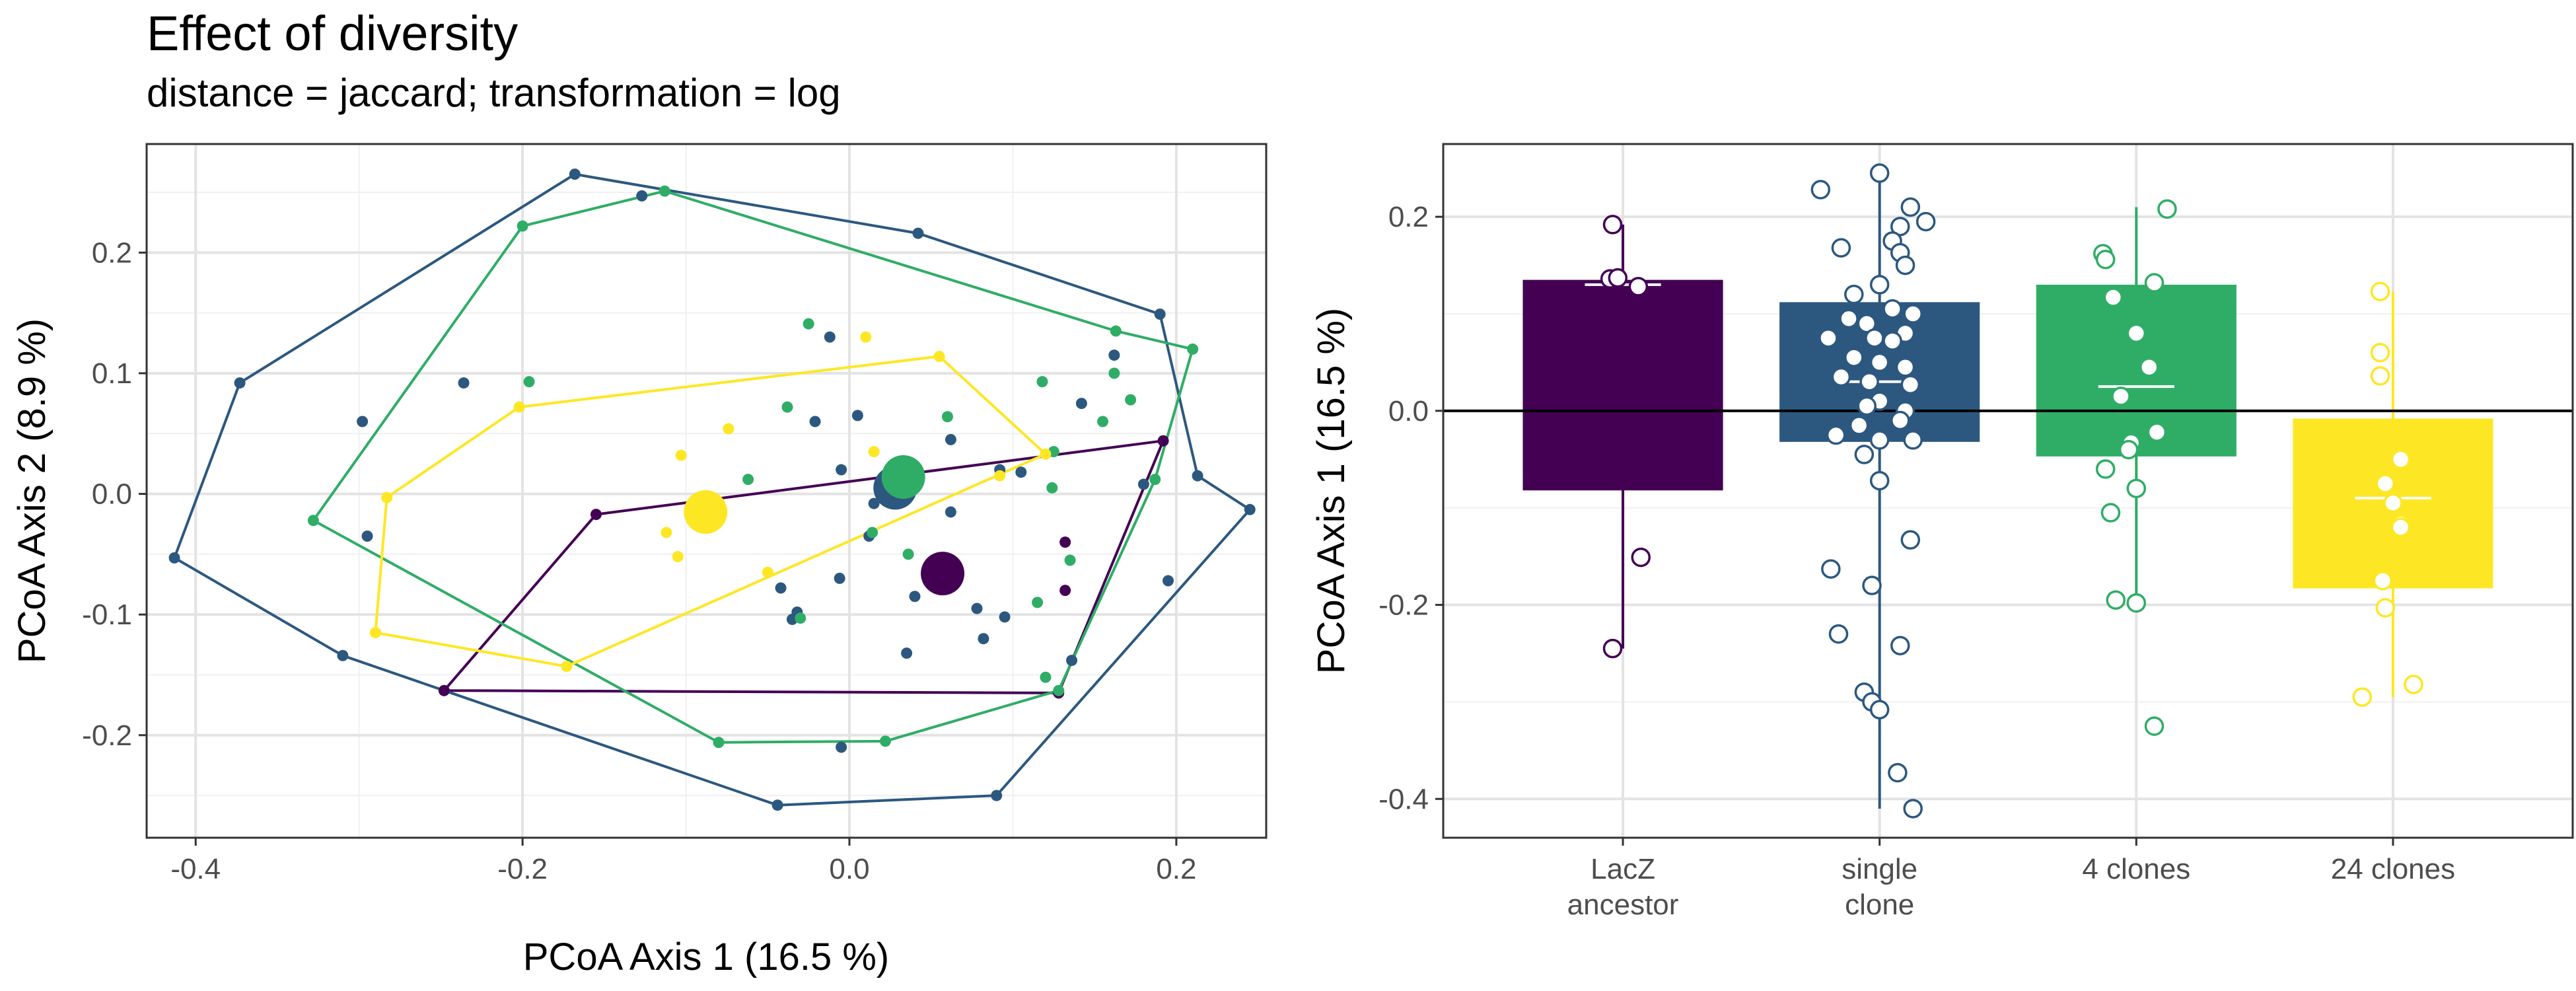 The image size is (2576, 991). What do you see at coordinates (1623, 869) in the screenshot?
I see `tick-label-line: LacZ` at bounding box center [1623, 869].